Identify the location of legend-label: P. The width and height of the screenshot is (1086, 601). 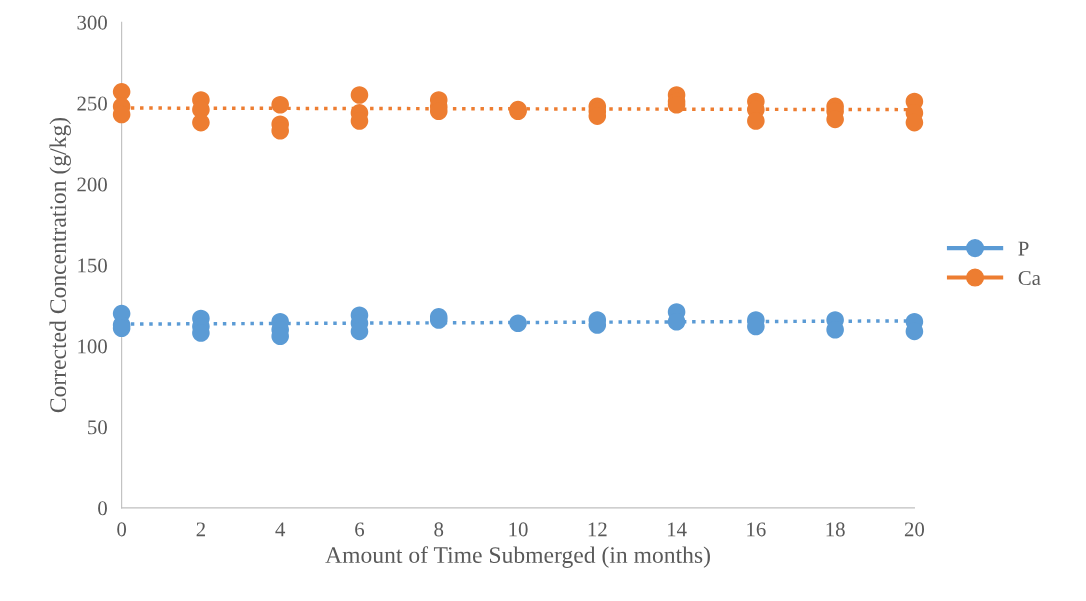
(1023, 248).